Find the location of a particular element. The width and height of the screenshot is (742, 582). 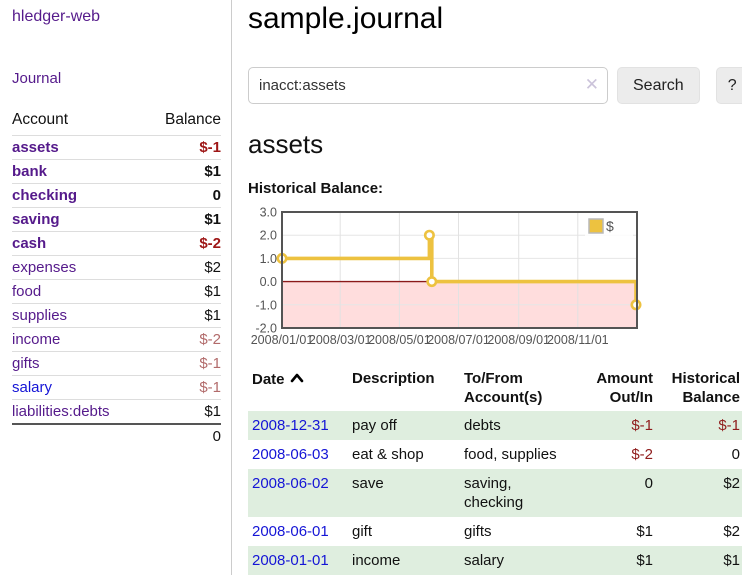

sort-ascending-icon is located at coordinates (297, 378).